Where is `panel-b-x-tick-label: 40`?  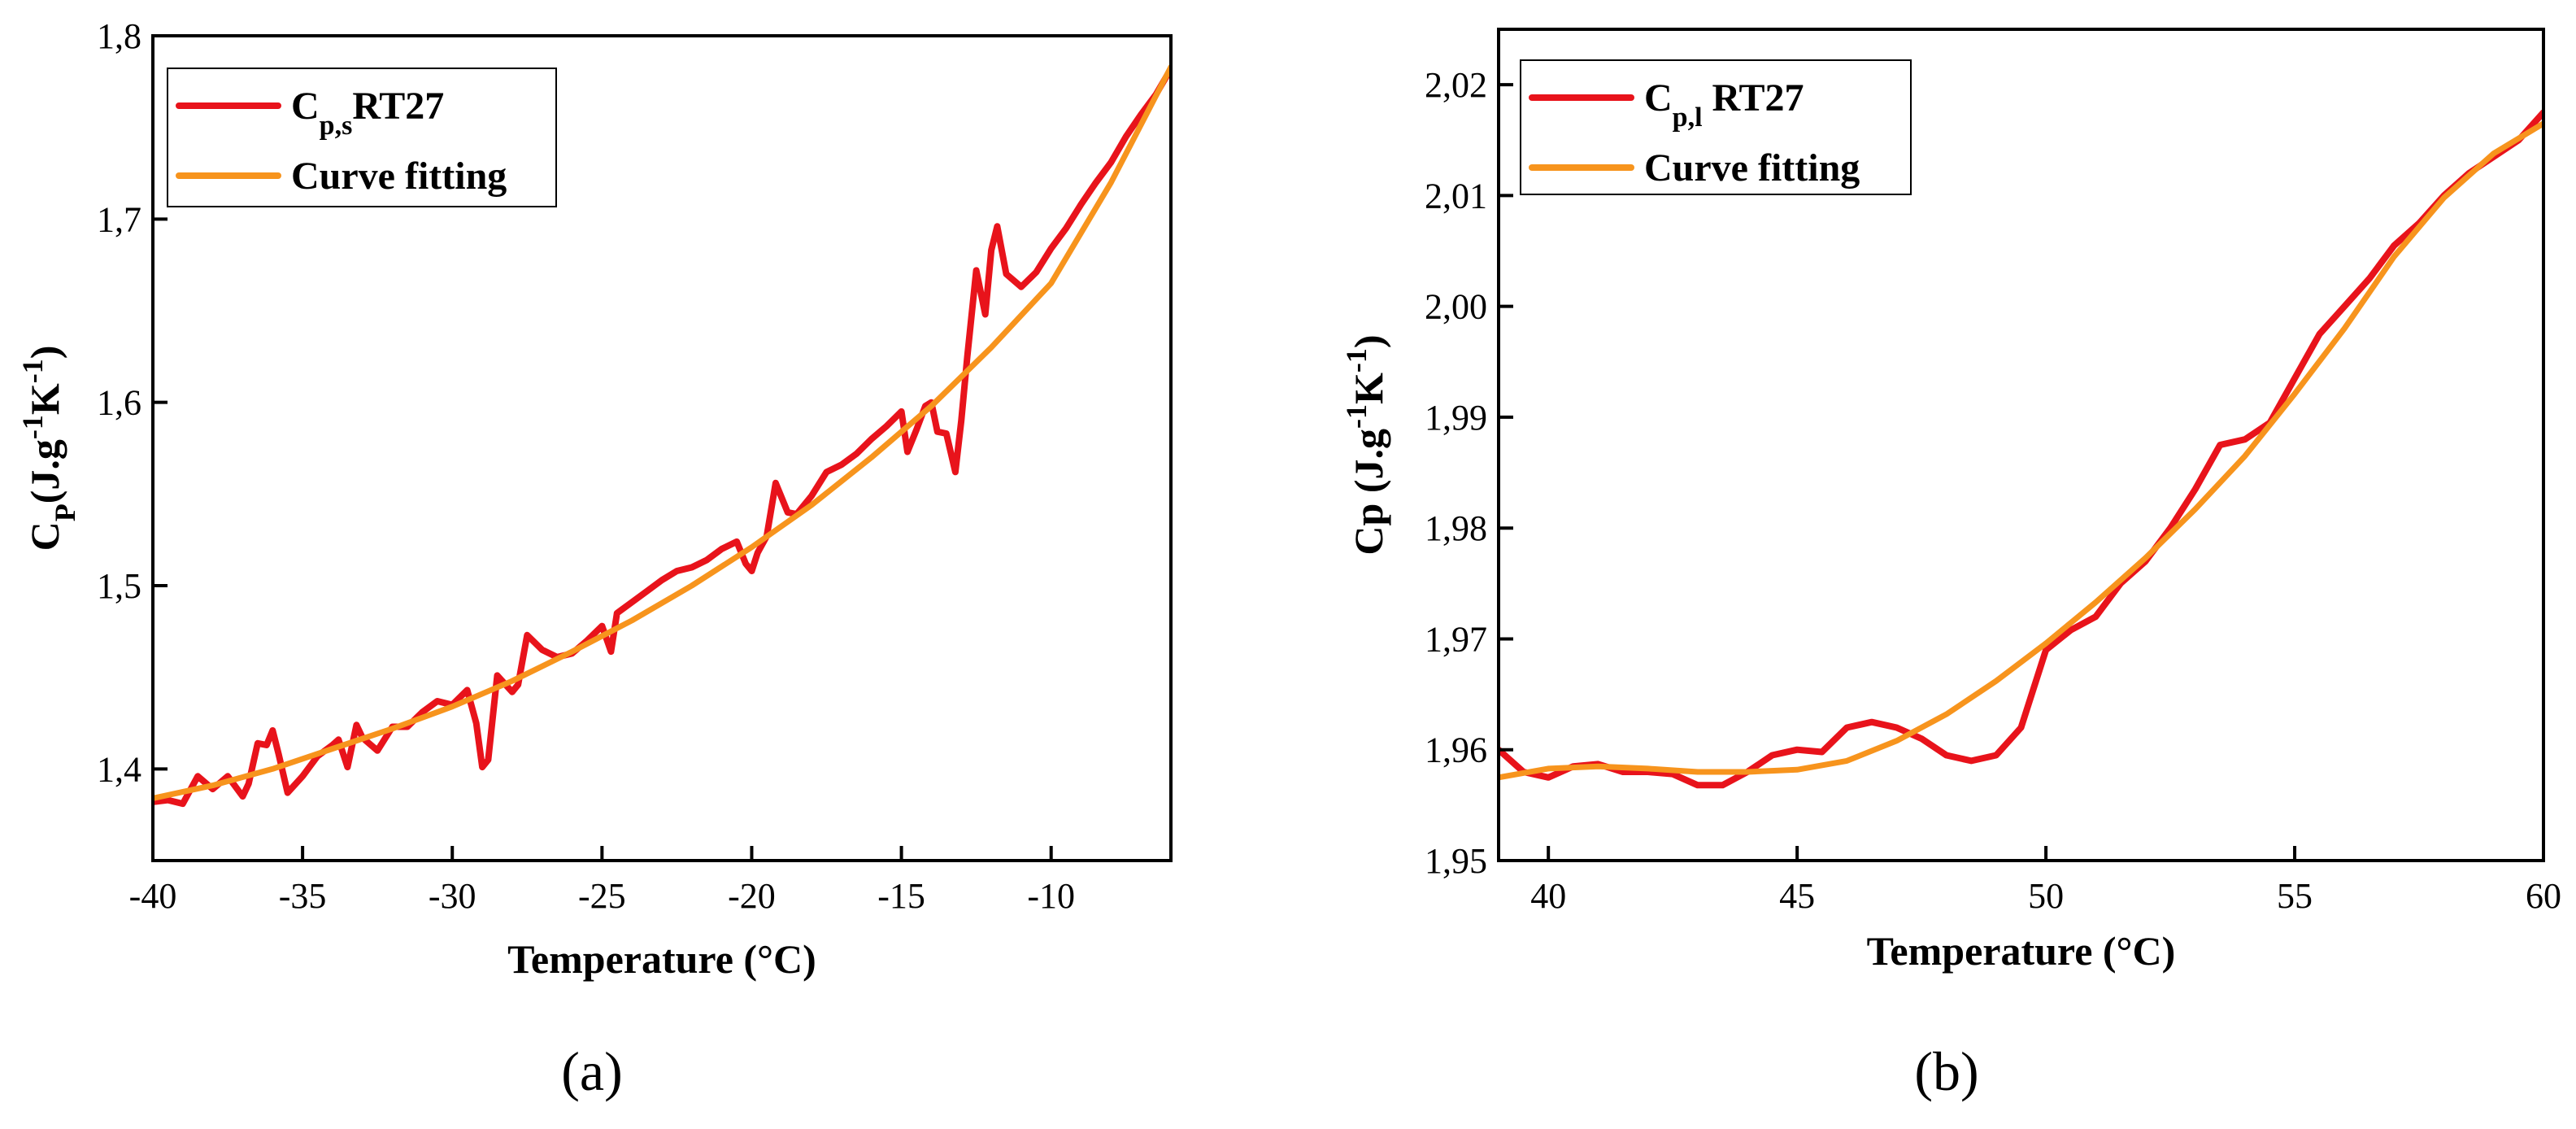 panel-b-x-tick-label: 40 is located at coordinates (1548, 896).